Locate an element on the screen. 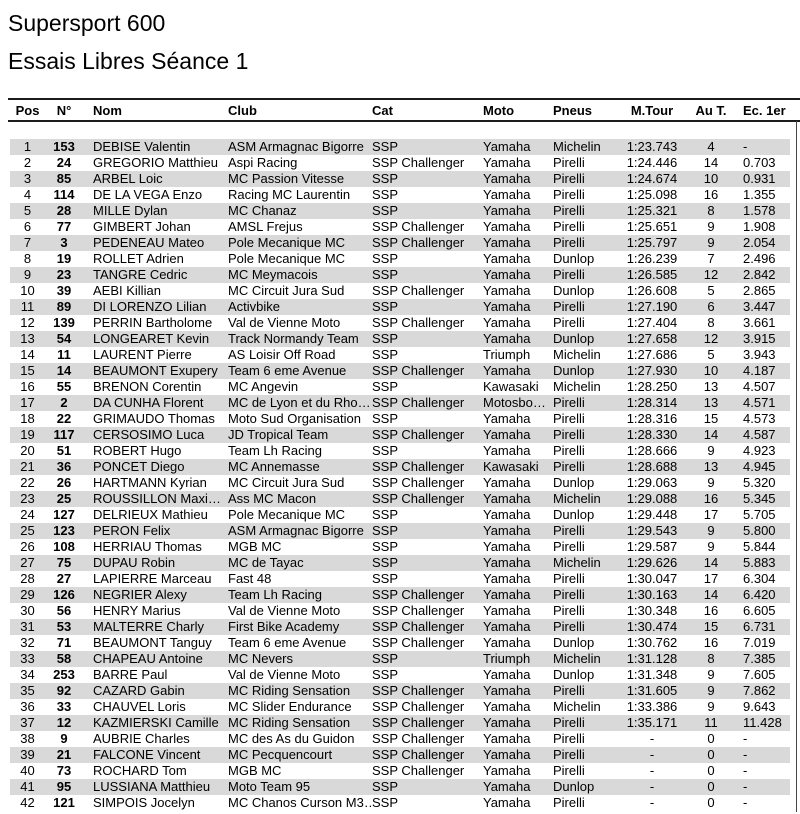 The width and height of the screenshot is (800, 814). cell-nom: KAZMIERSKI Camille is located at coordinates (156, 722).